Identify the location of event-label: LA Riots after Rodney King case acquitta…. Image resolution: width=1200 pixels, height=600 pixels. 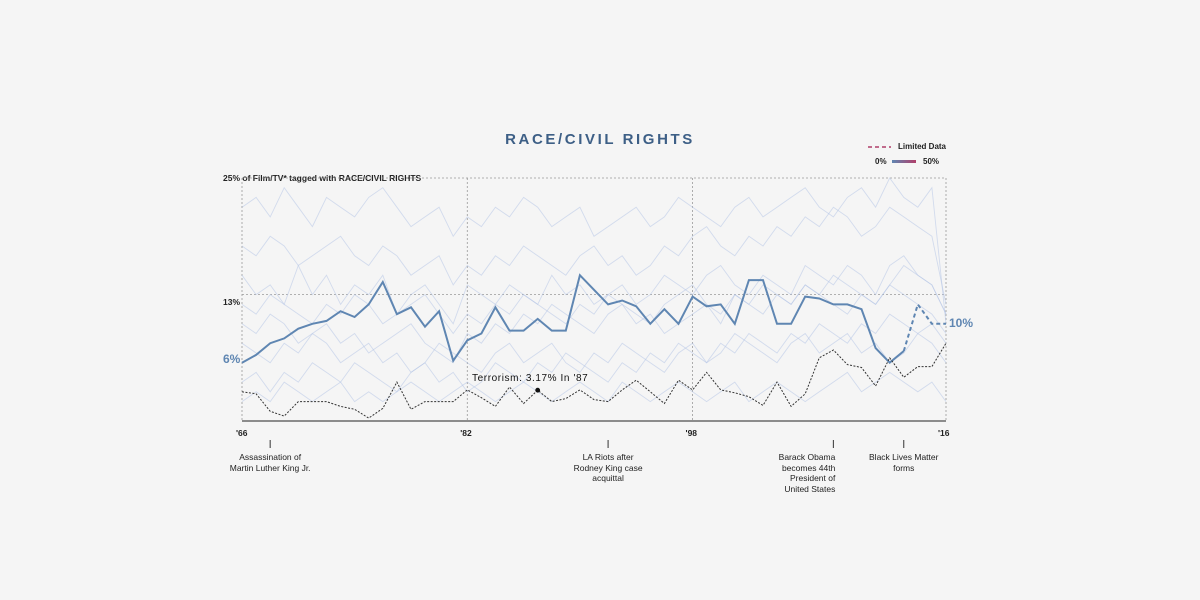
(608, 467).